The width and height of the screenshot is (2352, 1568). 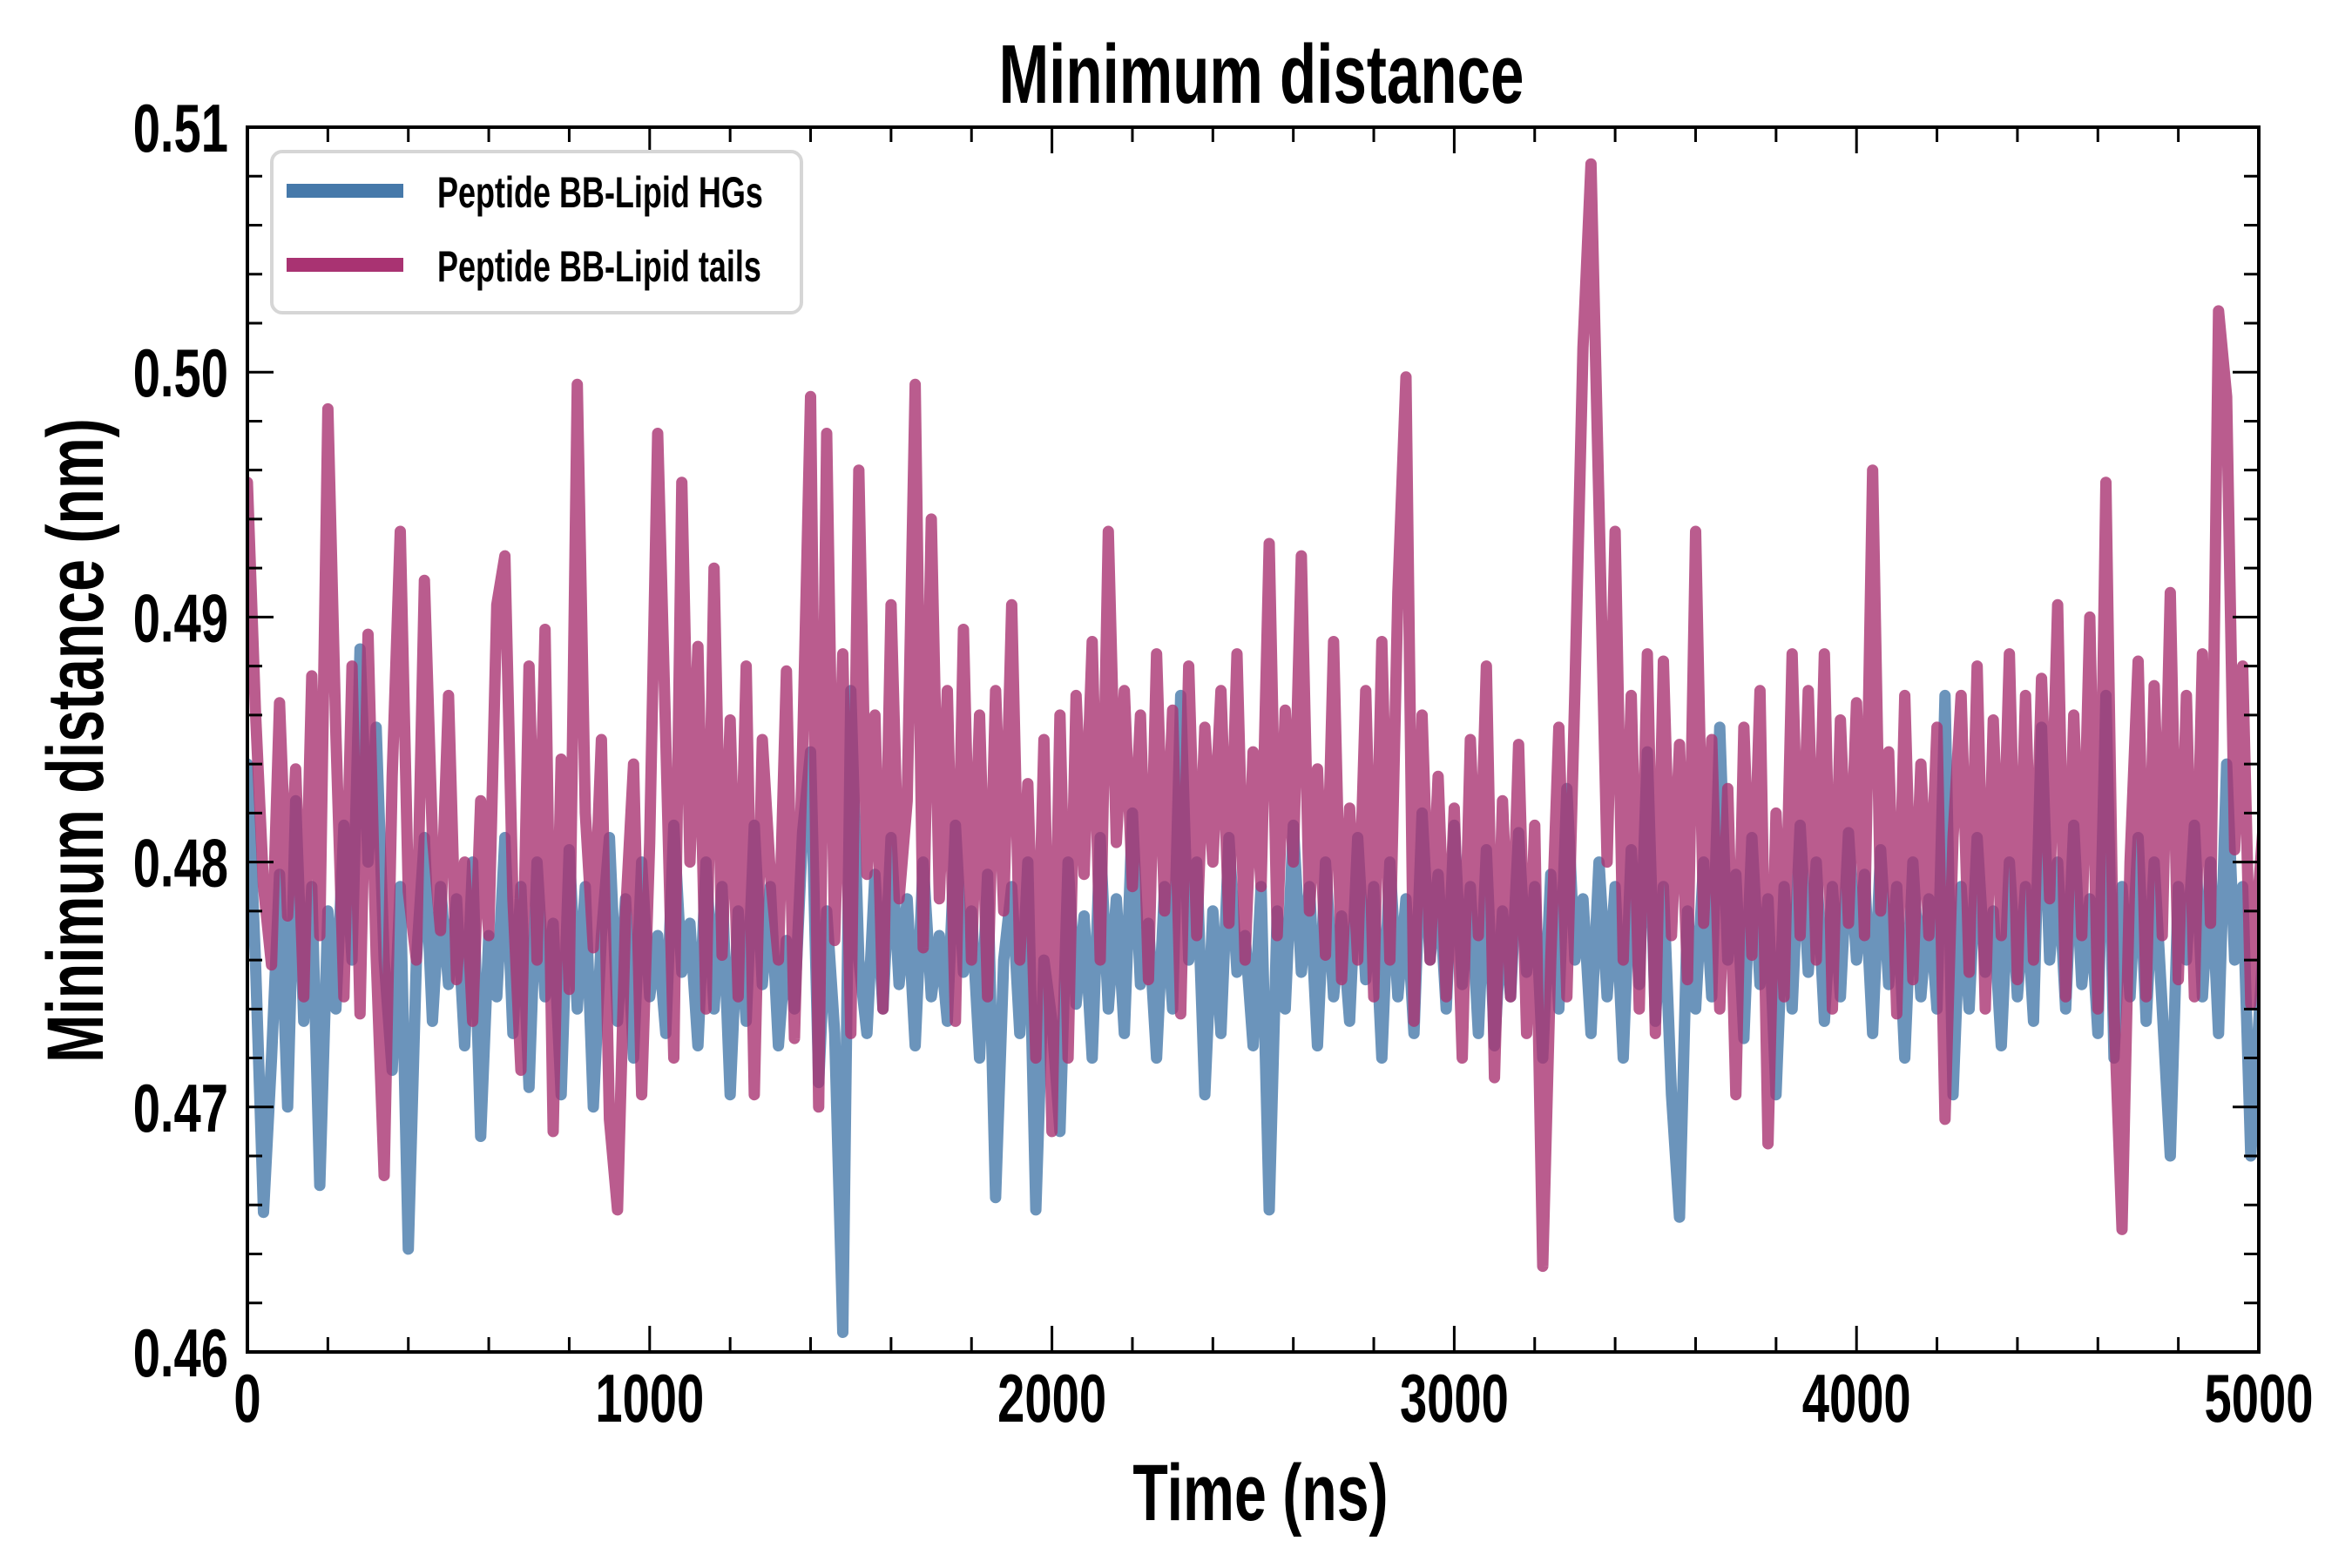 I want to click on y-tick-label: 0.49, so click(x=180, y=618).